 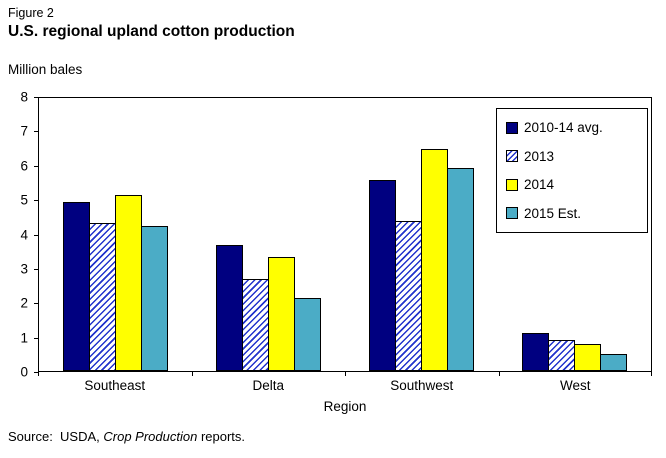 I want to click on y-tick-label-0: 0, so click(x=24, y=372).